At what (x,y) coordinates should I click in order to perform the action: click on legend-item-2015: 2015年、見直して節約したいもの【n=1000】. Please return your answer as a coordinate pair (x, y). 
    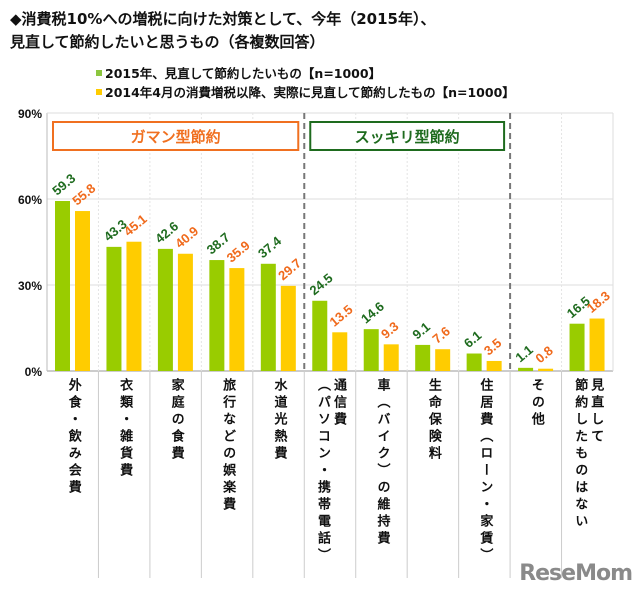
    Looking at the image, I should click on (238, 72).